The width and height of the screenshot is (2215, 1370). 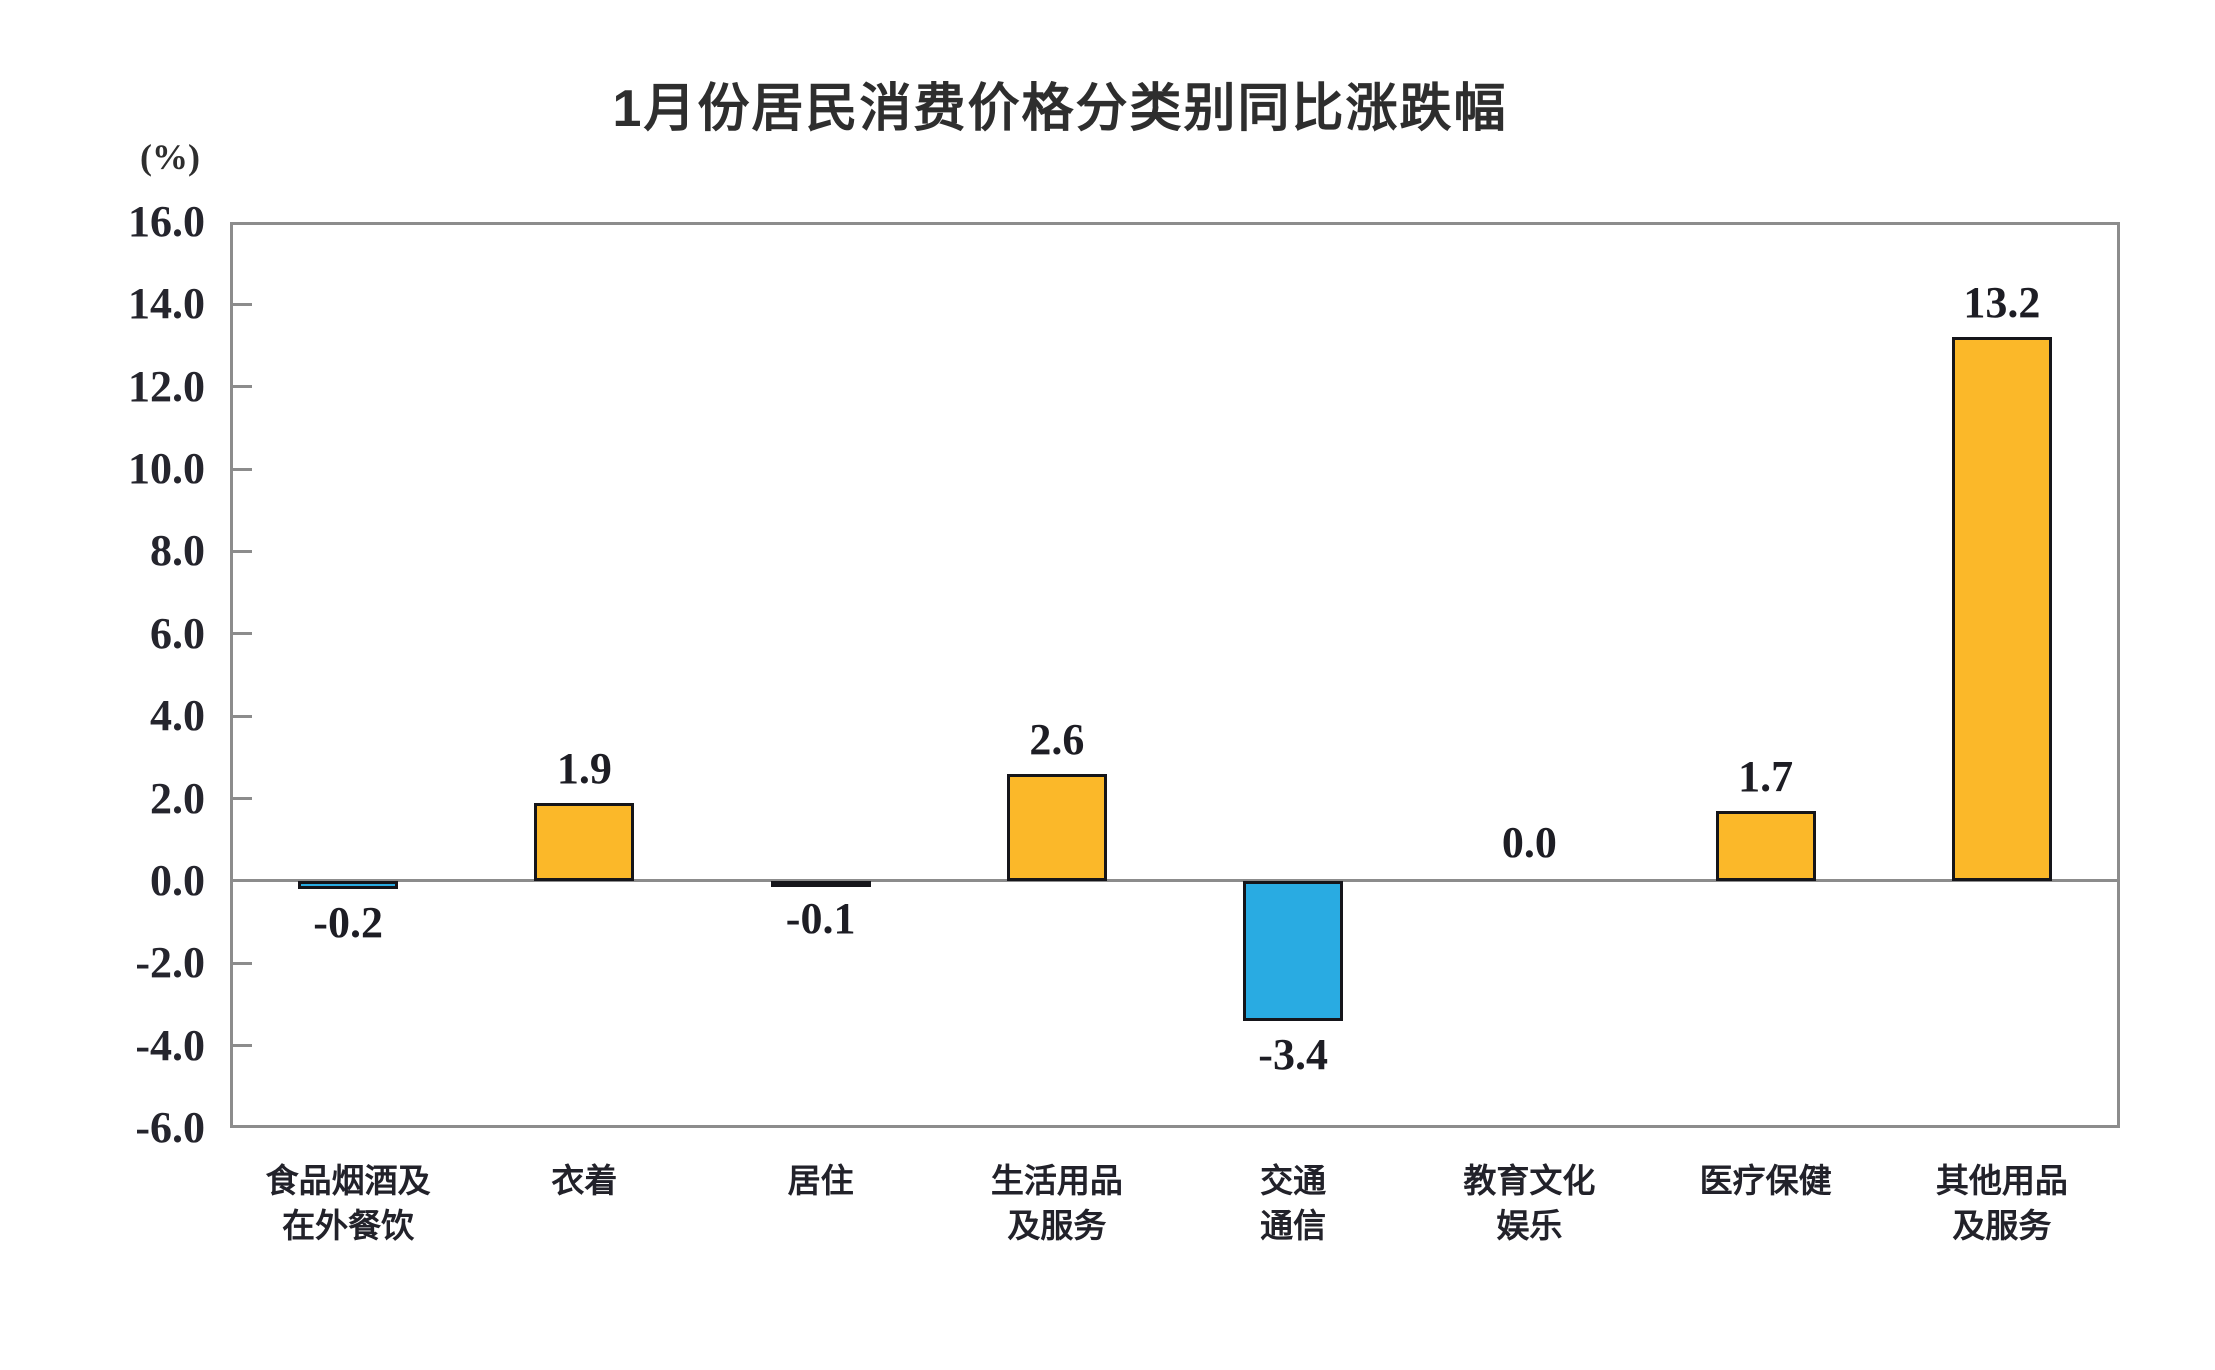 I want to click on value-label: 13.2, so click(x=2002, y=303).